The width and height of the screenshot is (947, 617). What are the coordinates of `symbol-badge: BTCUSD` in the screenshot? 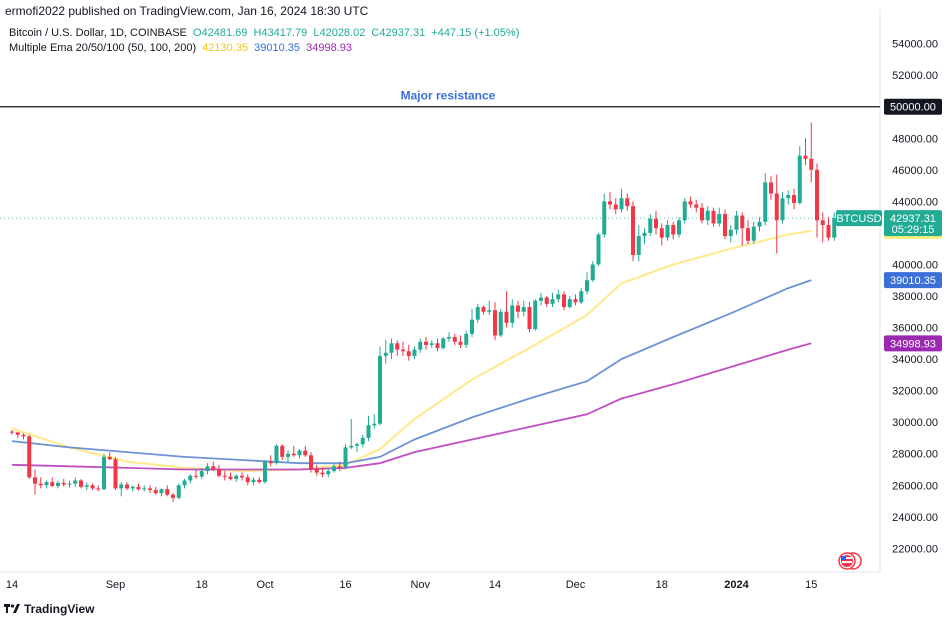 It's located at (858, 219).